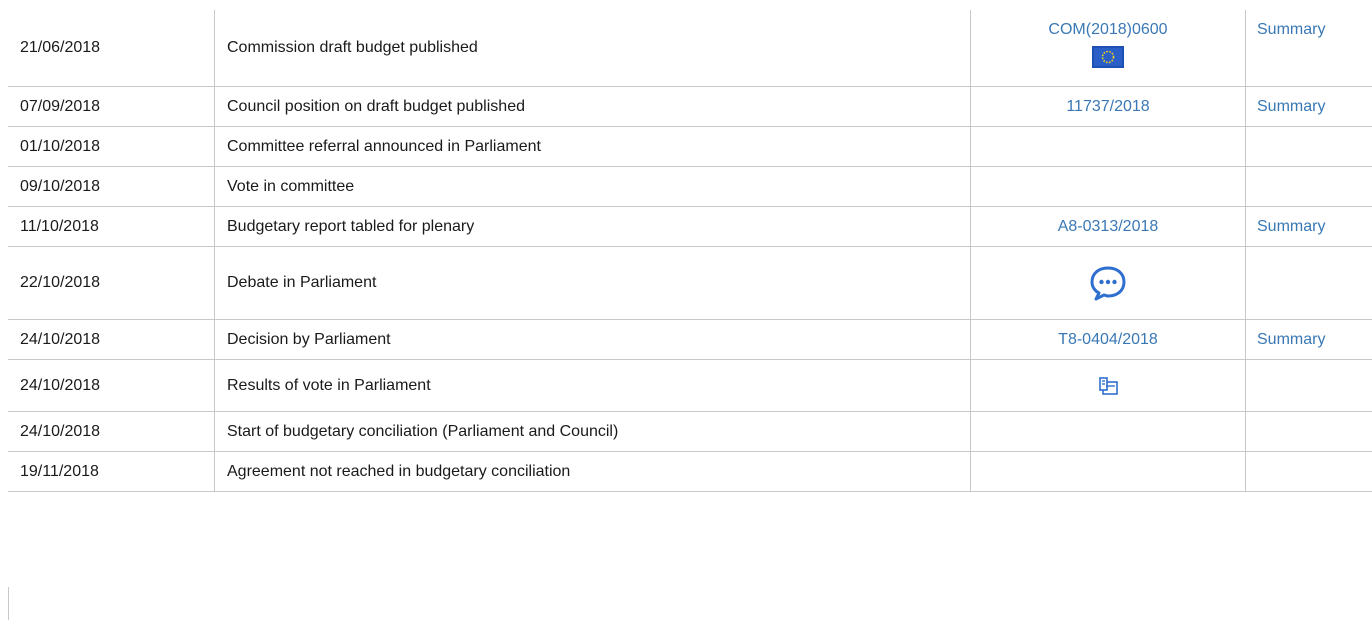  What do you see at coordinates (592, 339) in the screenshot?
I see `event-description: Decision by Parliament` at bounding box center [592, 339].